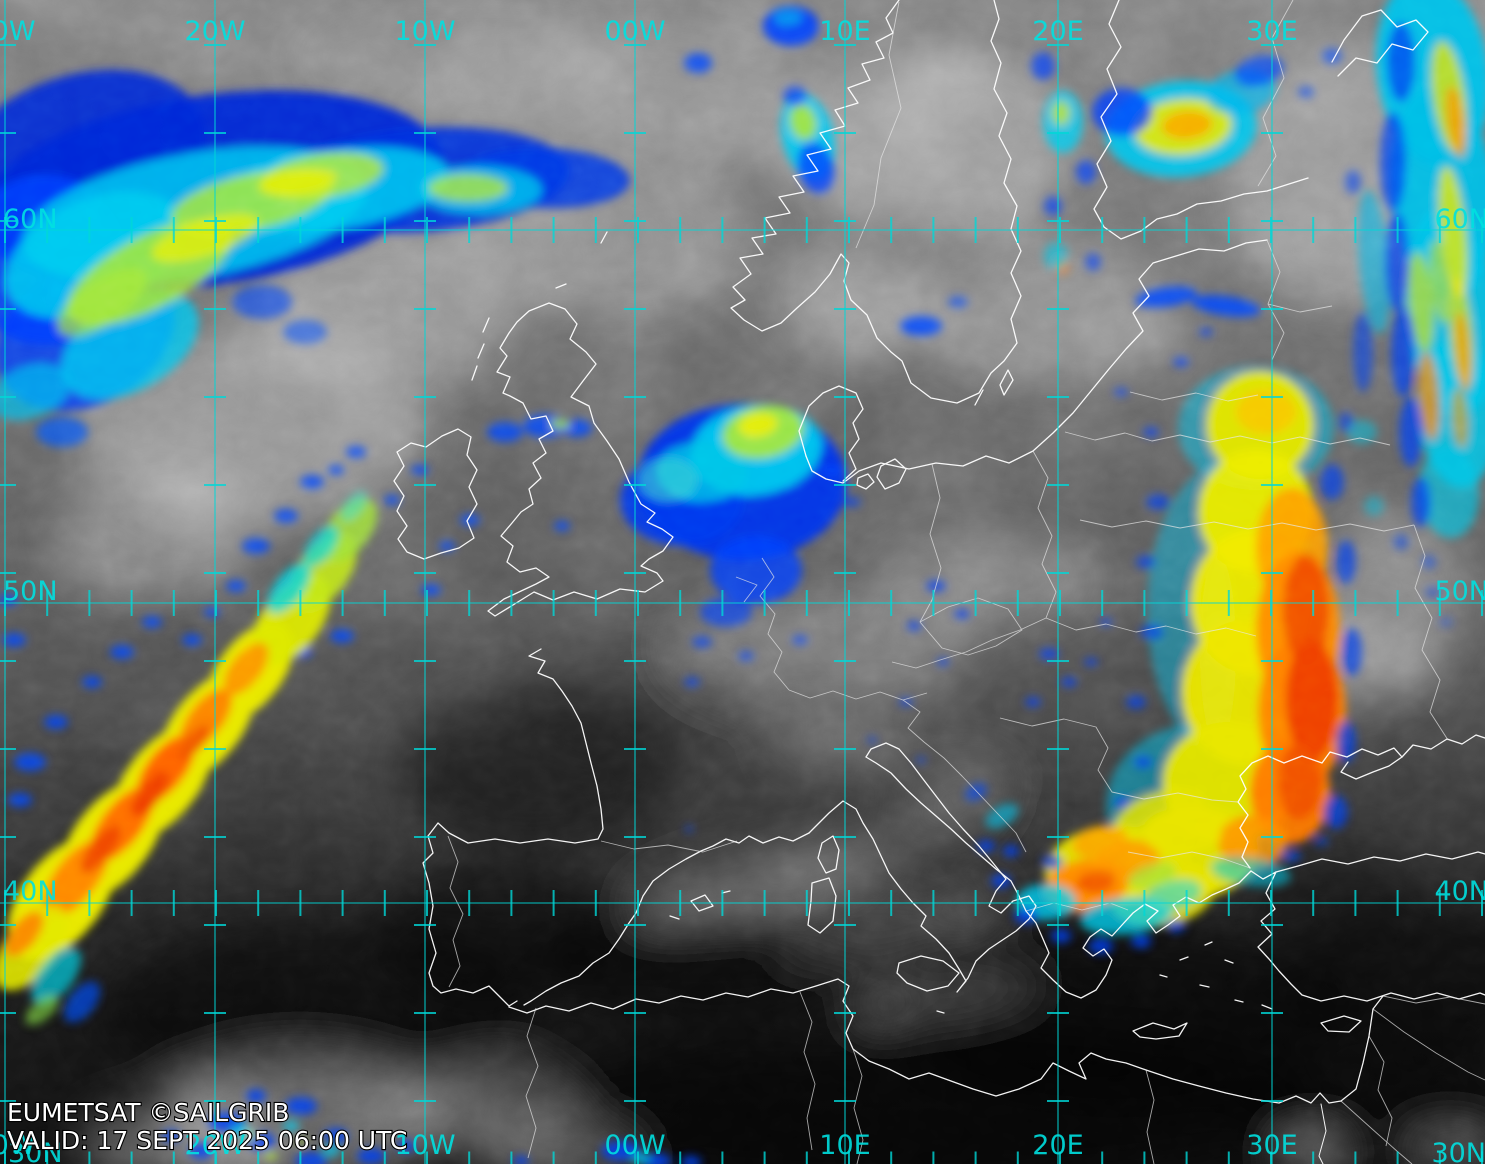 The image size is (1485, 1164). I want to click on coastline-hebrides, so click(539, 306).